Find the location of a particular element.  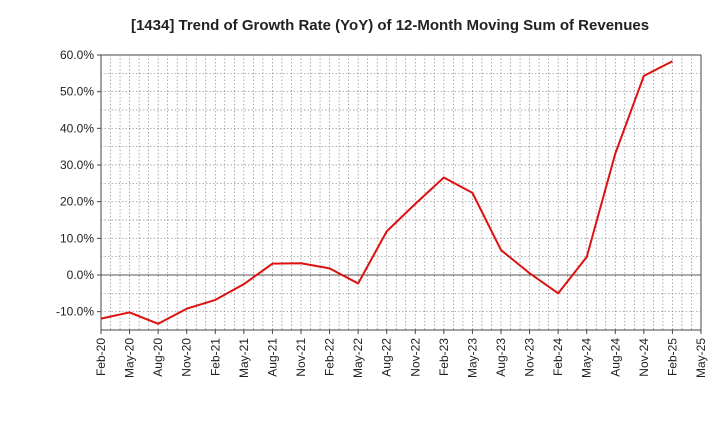

y-tick-label: 40.0% is located at coordinates (77, 128).